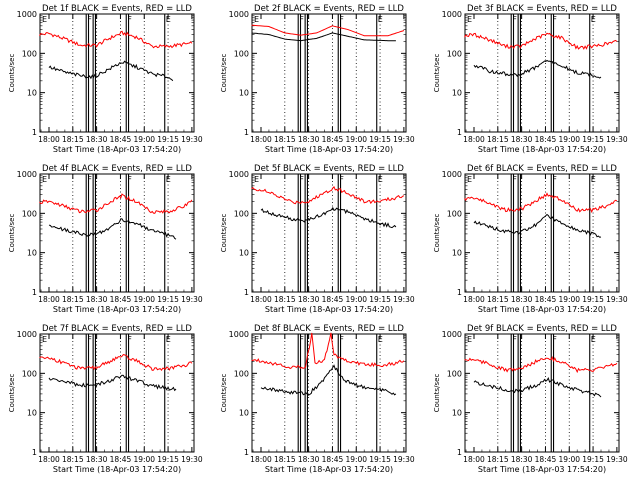  Describe the element at coordinates (542, 9) in the screenshot. I see `chart-title: Det 3f BLACK = Events, RED = LLD` at that location.